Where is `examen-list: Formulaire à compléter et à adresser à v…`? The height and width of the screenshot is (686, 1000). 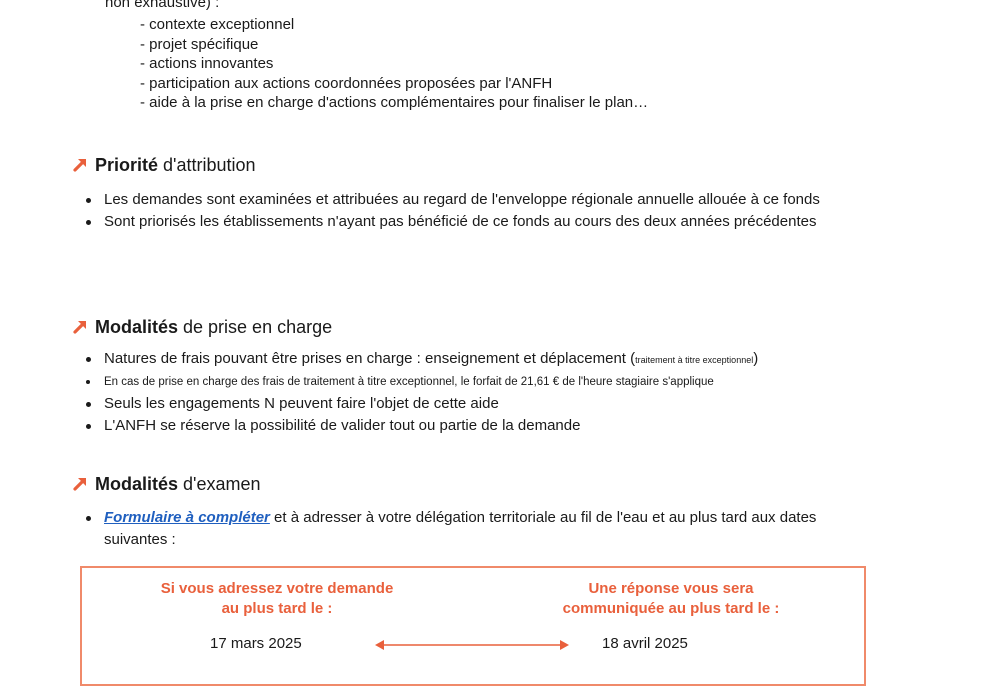
examen-list: Formulaire à compléter et à adresser à v… is located at coordinates (478, 529).